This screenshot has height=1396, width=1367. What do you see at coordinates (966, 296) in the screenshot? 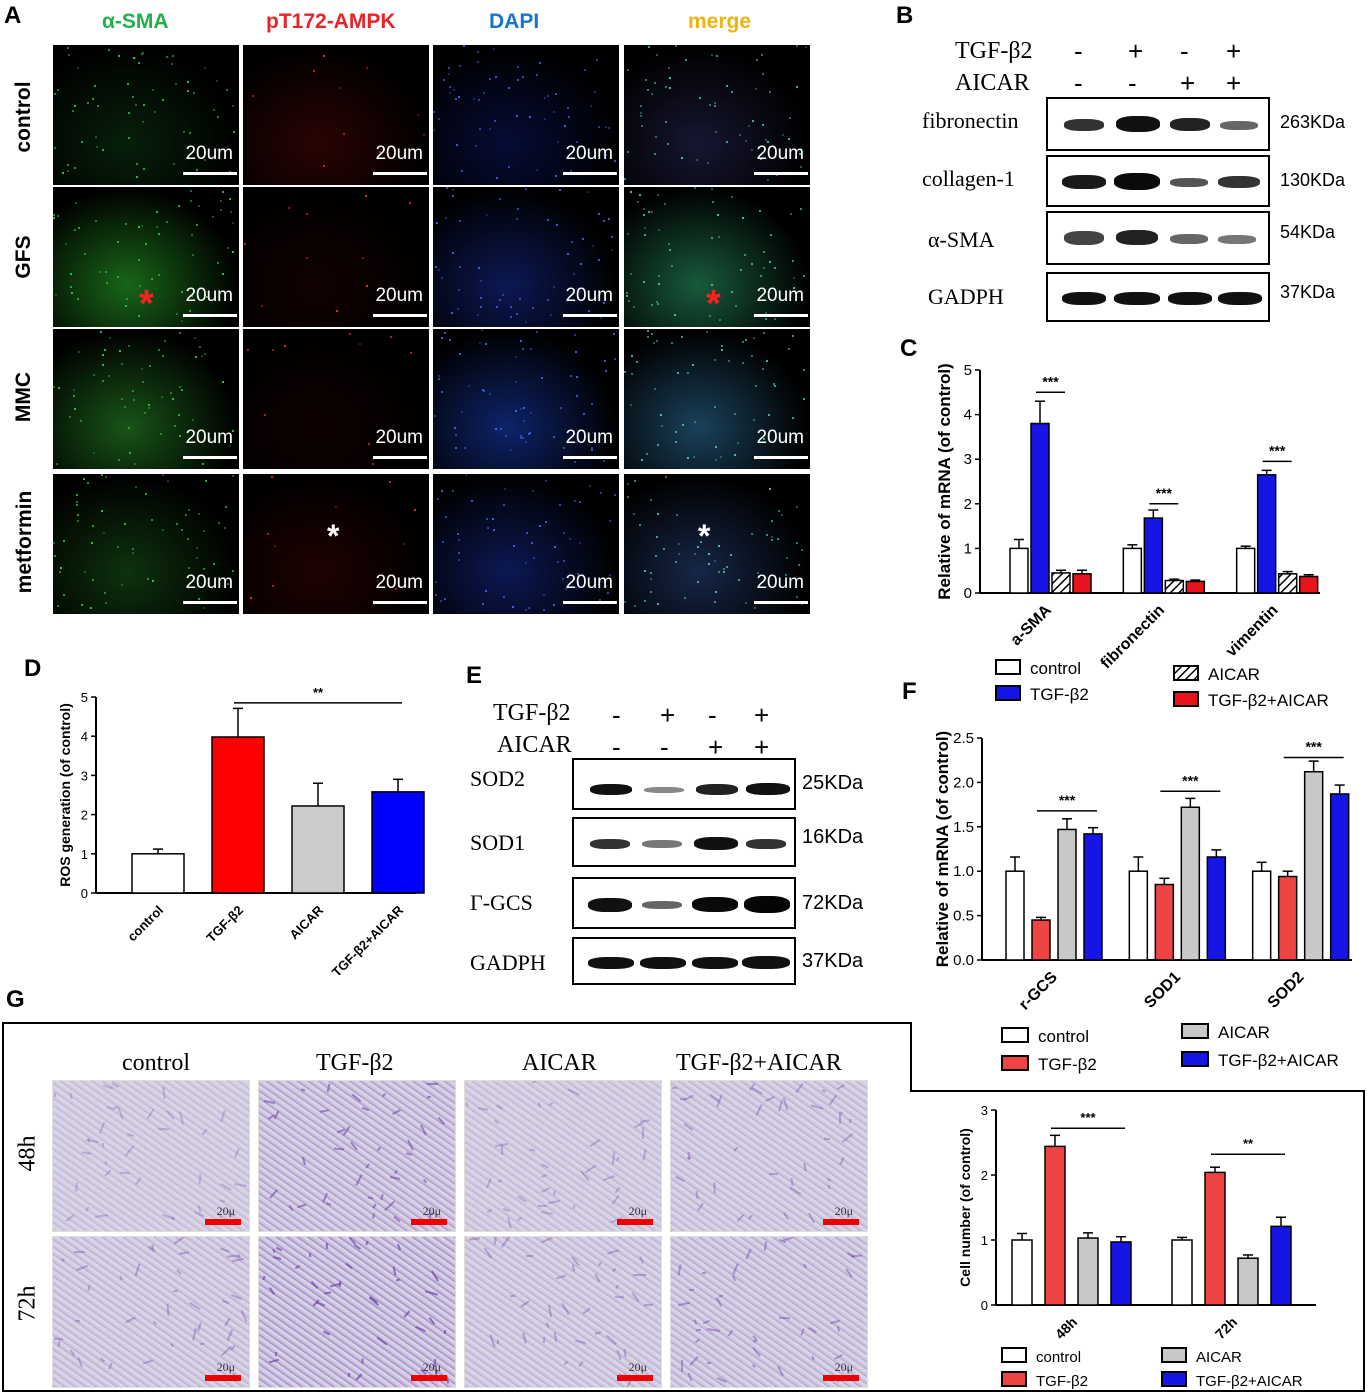
I see `blot-label-gadph: GADPH` at bounding box center [966, 296].